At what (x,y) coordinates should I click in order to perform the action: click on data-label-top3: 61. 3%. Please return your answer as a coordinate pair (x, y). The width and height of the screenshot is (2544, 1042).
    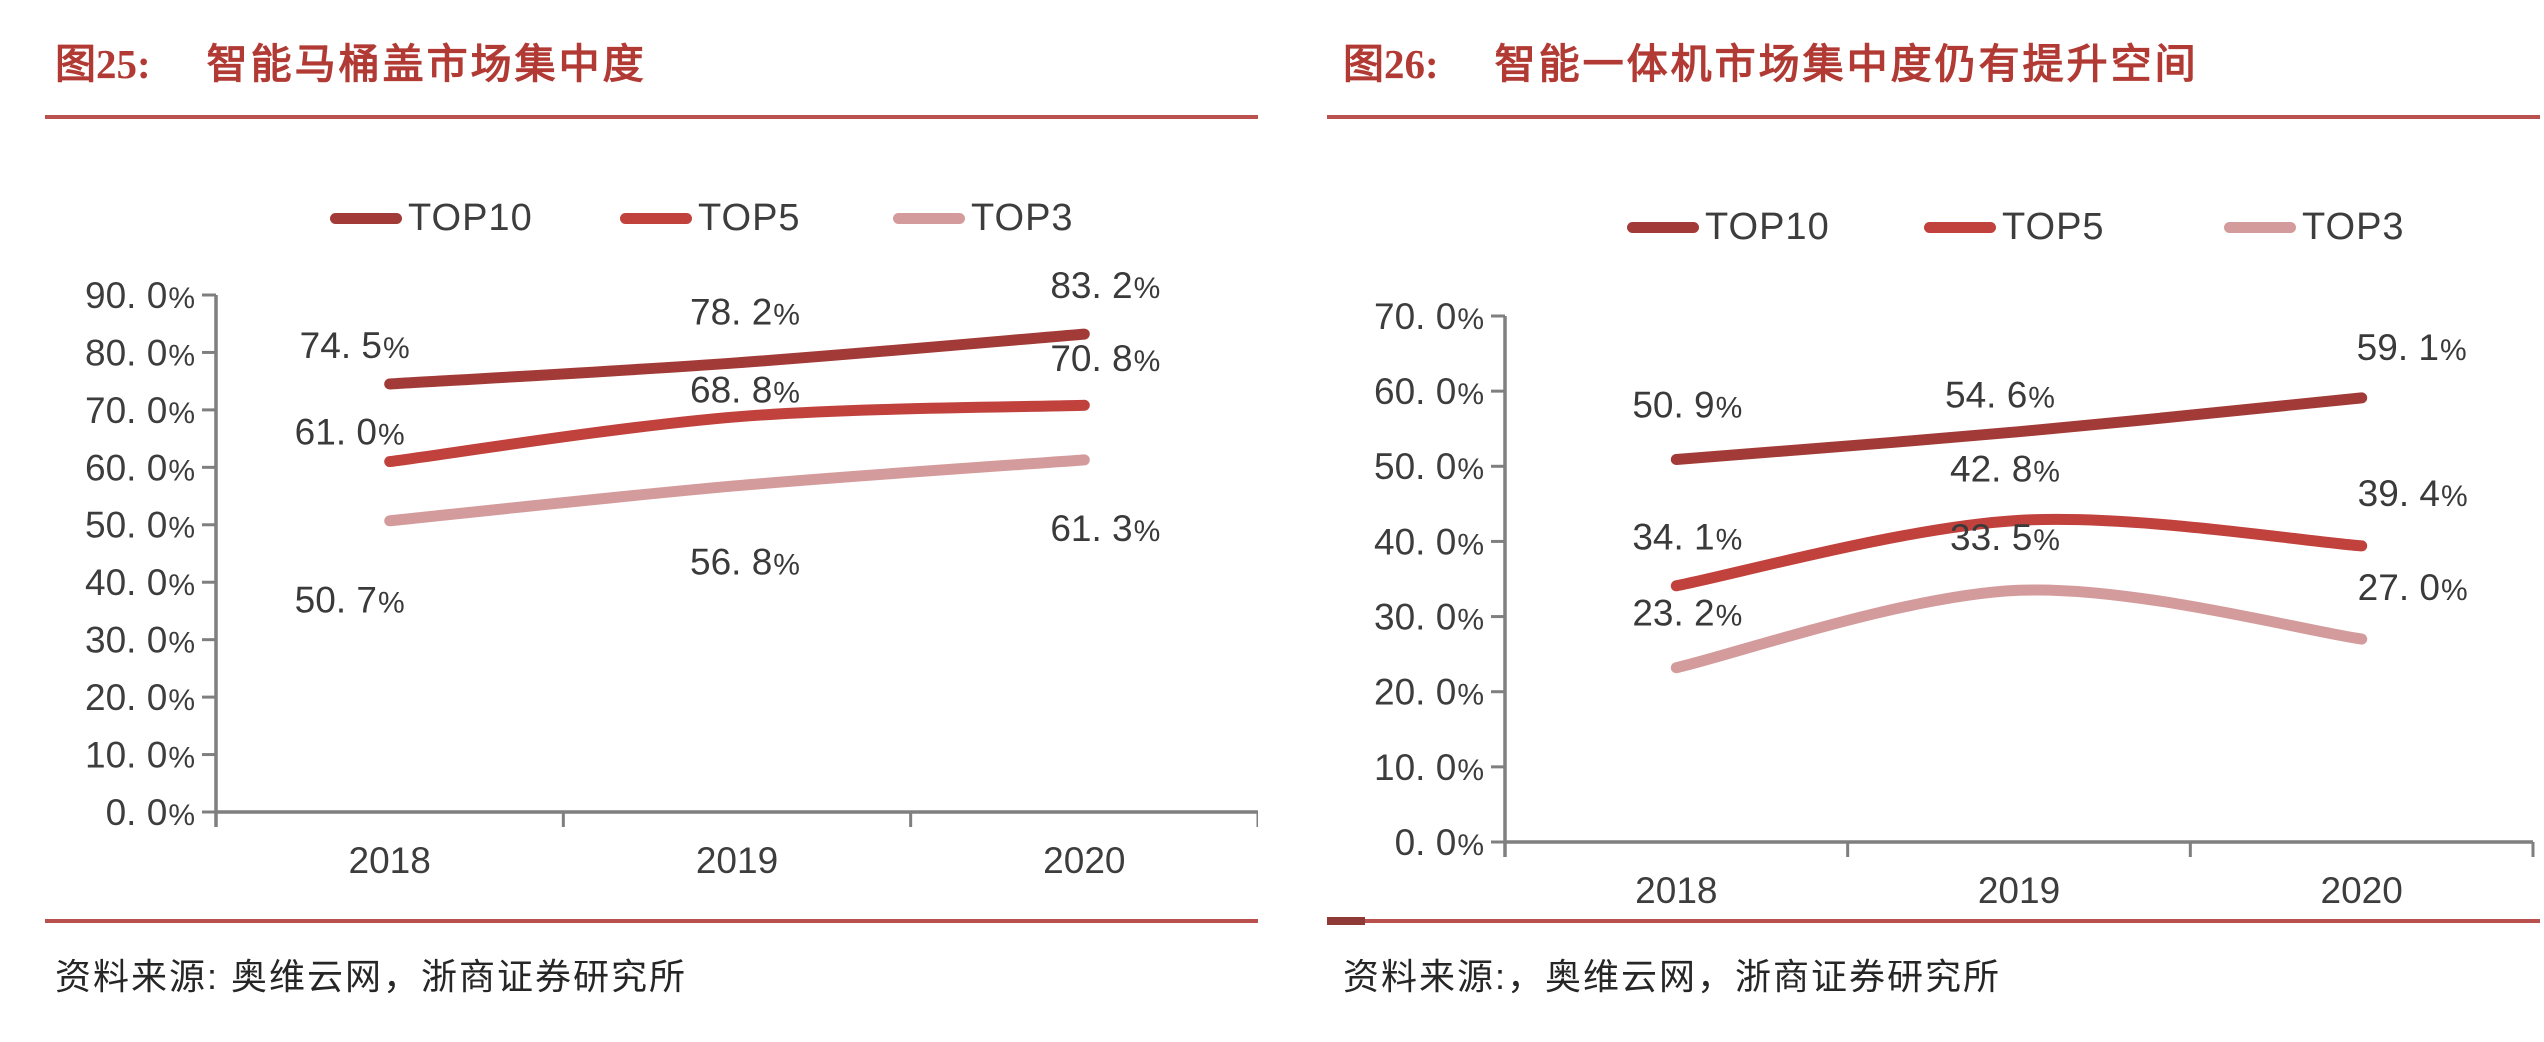
    Looking at the image, I should click on (1105, 528).